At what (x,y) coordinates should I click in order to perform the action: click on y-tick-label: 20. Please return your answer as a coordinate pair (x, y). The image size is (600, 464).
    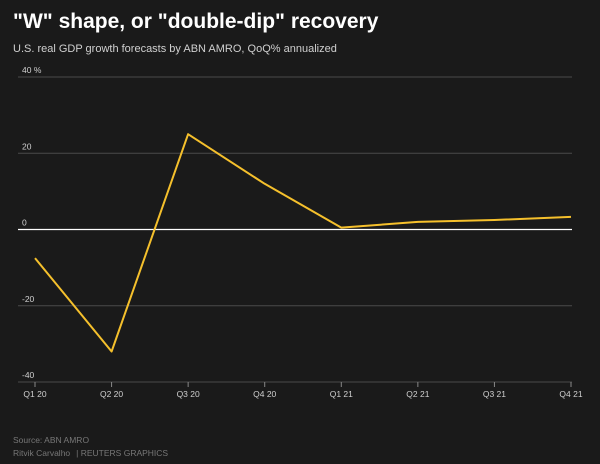
    Looking at the image, I should click on (27, 146).